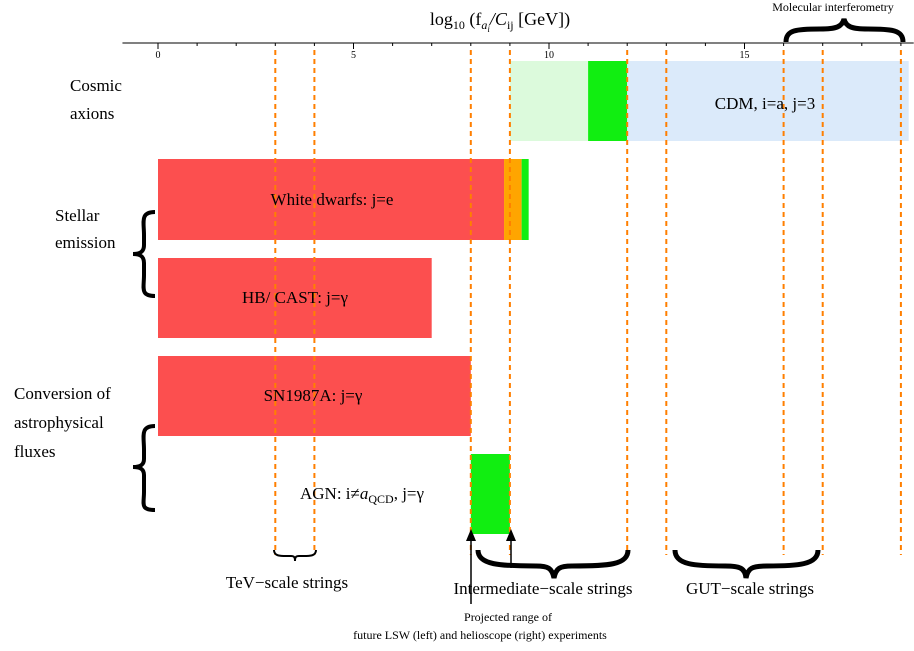 The image size is (914, 651). Describe the element at coordinates (491, 566) in the screenshot. I see `projection-arrows` at that location.